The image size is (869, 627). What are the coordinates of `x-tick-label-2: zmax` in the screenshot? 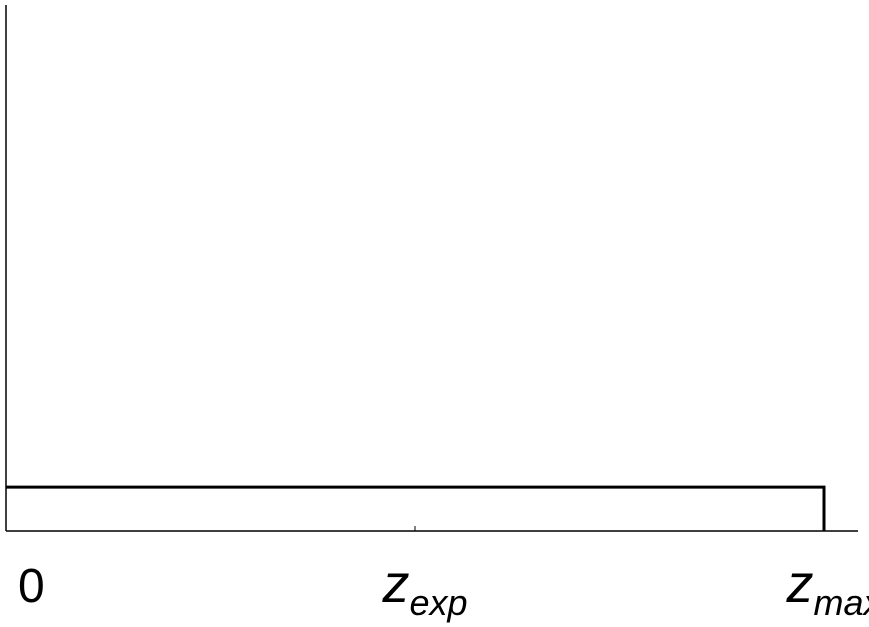 It's located at (827, 588).